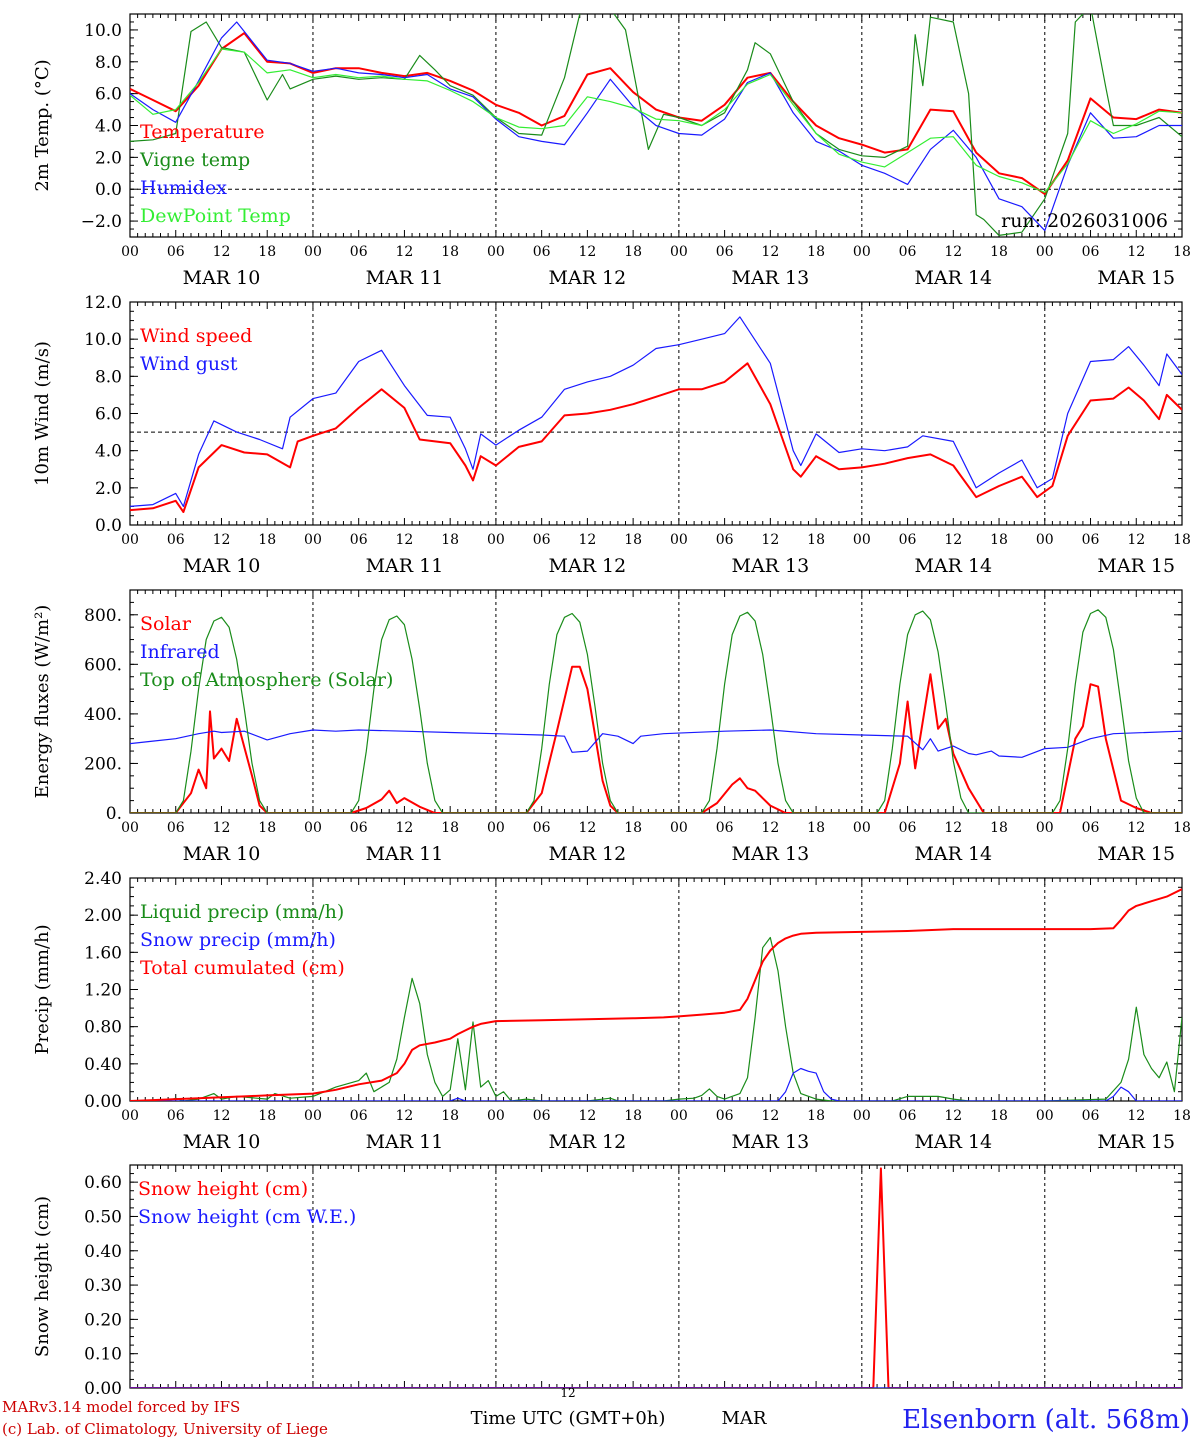 The width and height of the screenshot is (1194, 1440). I want to click on y-tick-label: 10.0, so click(103, 340).